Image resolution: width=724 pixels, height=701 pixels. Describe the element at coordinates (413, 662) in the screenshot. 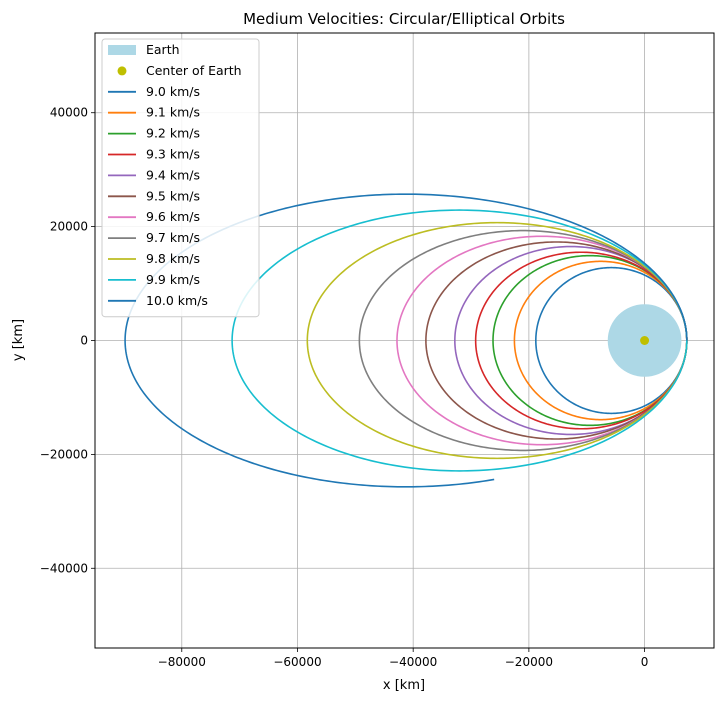

I see `x-tick-label: −40000` at that location.